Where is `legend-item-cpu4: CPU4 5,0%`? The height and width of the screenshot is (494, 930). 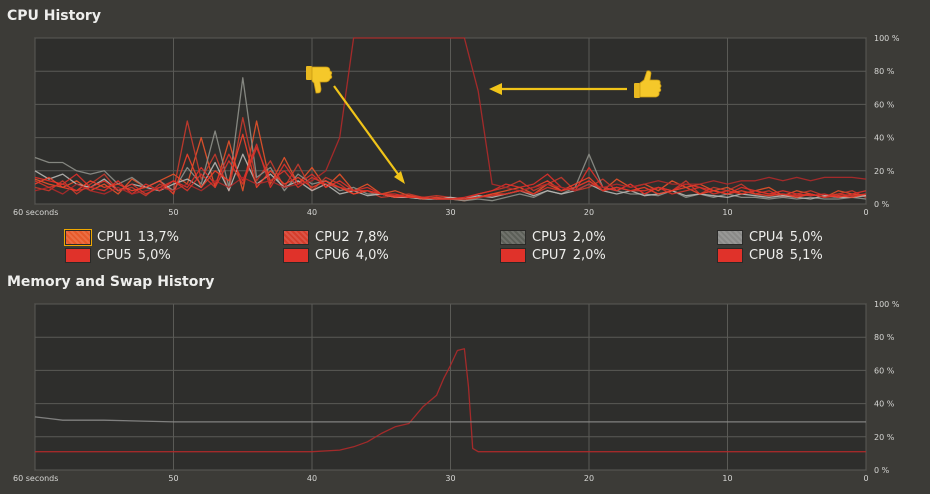
legend-item-cpu4: CPU4 5,0% is located at coordinates (770, 237).